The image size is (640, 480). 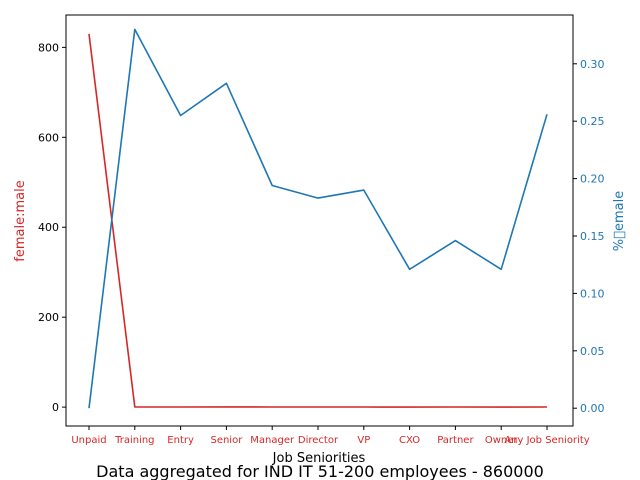 What do you see at coordinates (592, 293) in the screenshot?
I see `right-tick-label: 0.10` at bounding box center [592, 293].